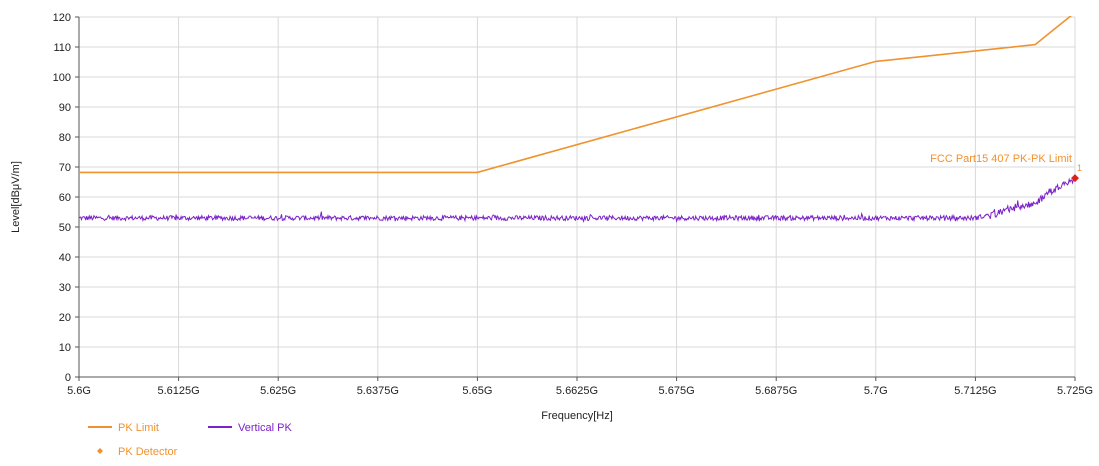 The height and width of the screenshot is (466, 1099). I want to click on legend-swatch-pk-detector, so click(100, 451).